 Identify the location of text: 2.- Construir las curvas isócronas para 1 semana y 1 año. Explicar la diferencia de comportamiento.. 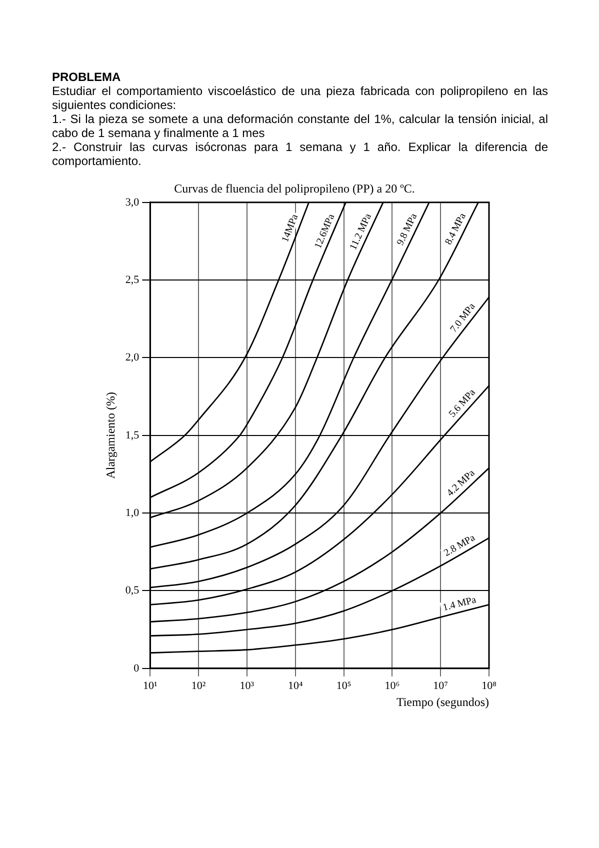
(300, 154).